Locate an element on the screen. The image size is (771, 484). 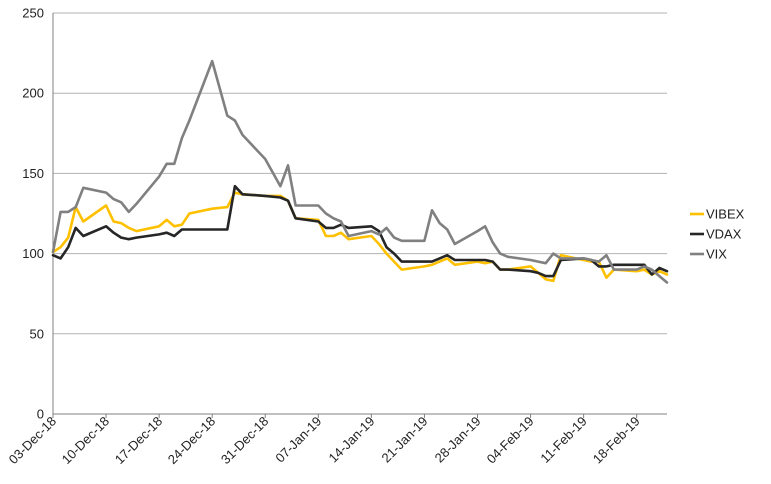
x-tick-label: 04-Feb-19 is located at coordinates (510, 440).